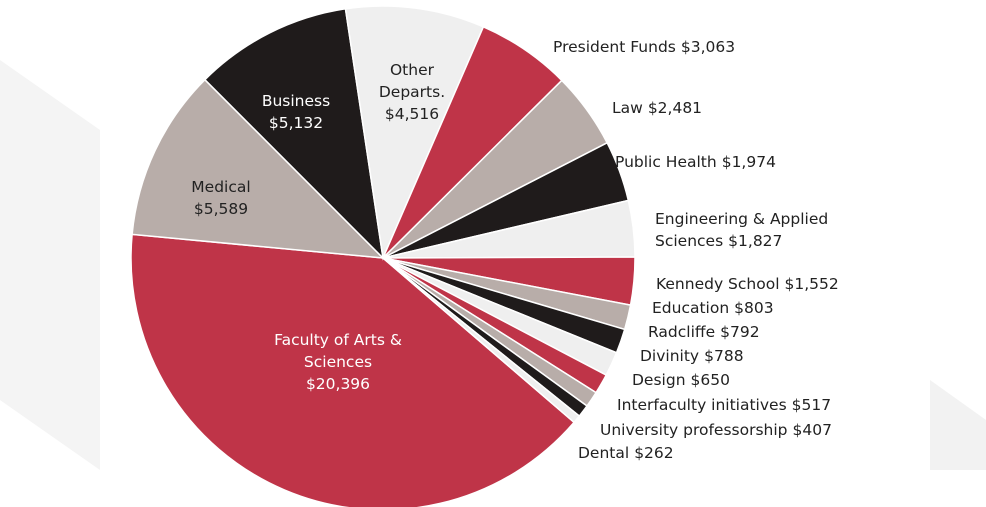 This screenshot has height=507, width=986. What do you see at coordinates (221, 187) in the screenshot?
I see `category-label: Medical` at bounding box center [221, 187].